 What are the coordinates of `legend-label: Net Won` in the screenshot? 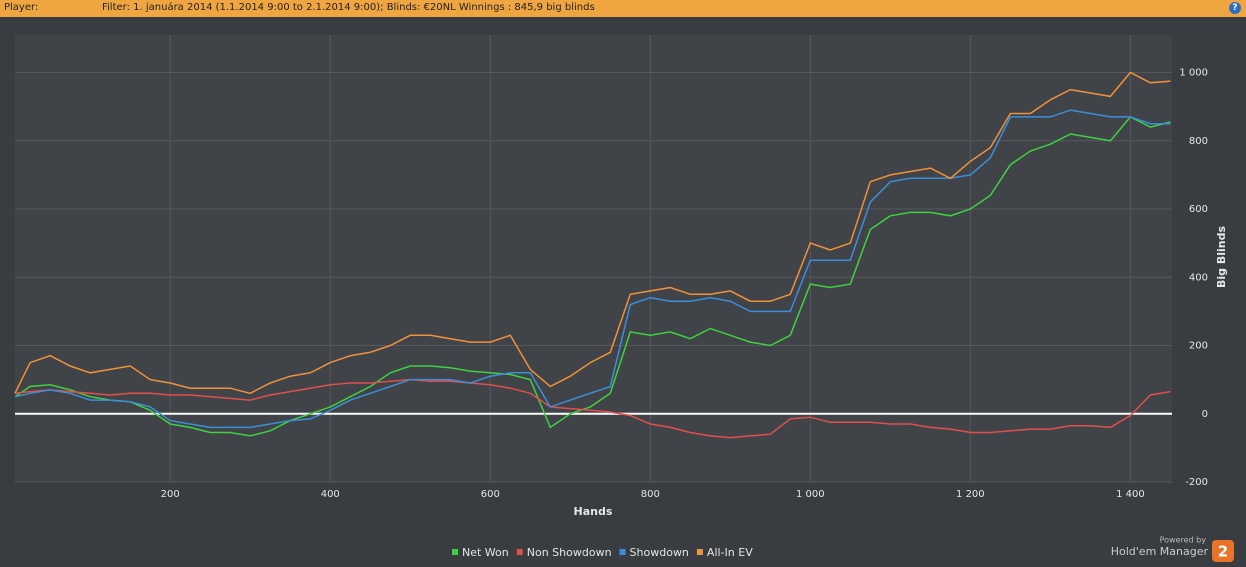 It's located at (485, 552).